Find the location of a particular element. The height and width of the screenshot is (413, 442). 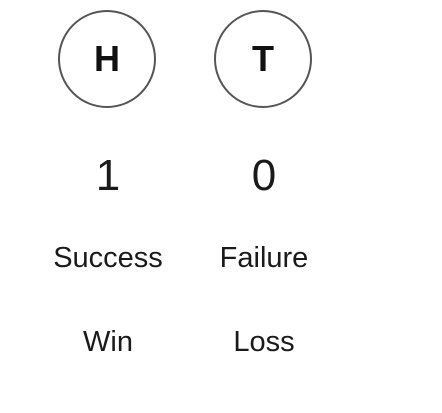

heads-symbol: H is located at coordinates (107, 58).